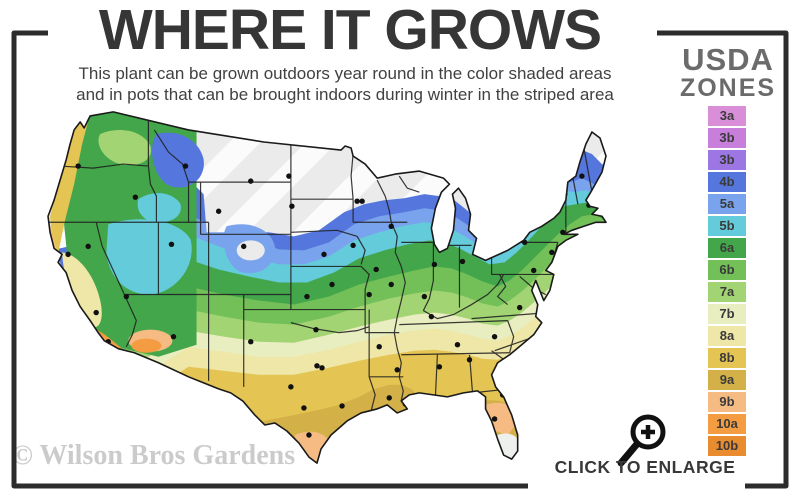 This screenshot has width=800, height=500. What do you see at coordinates (727, 182) in the screenshot?
I see `zone-swatch-4b: 4b` at bounding box center [727, 182].